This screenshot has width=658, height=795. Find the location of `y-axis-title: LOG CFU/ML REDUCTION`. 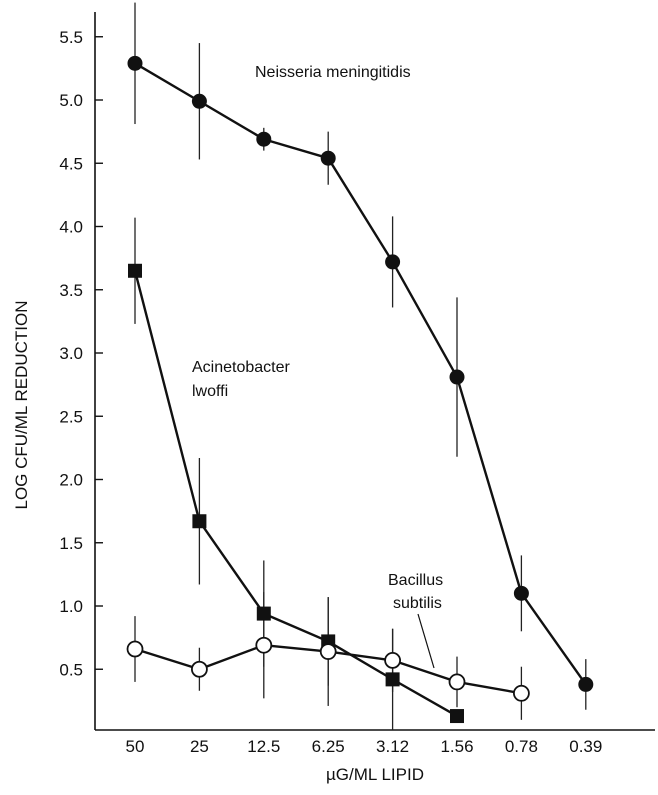

y-axis-title: LOG CFU/ML REDUCTION is located at coordinates (21, 404).